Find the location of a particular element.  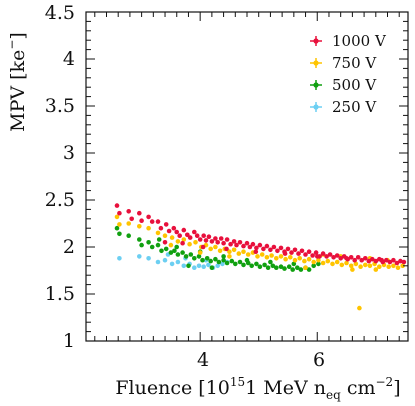

legend: 1000 V 750 V 500 V 250 V is located at coordinates (348, 74).